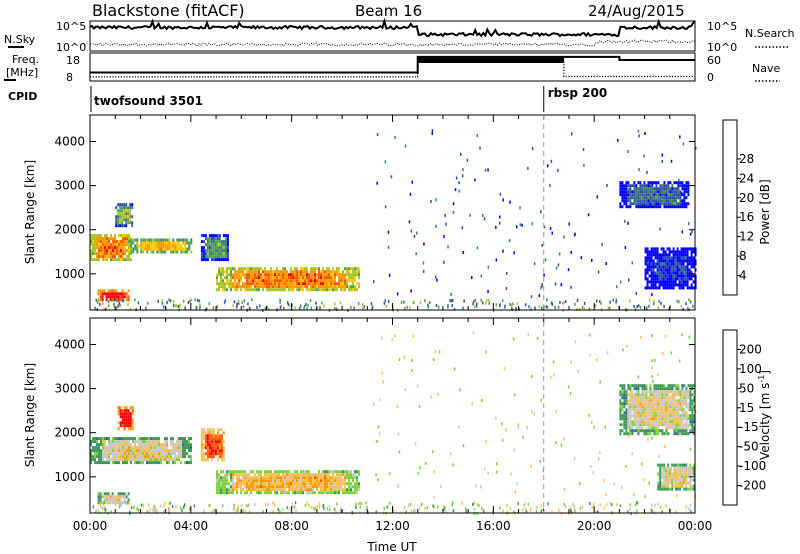  What do you see at coordinates (291, 526) in the screenshot?
I see `x-tick-label: 08:00` at bounding box center [291, 526].